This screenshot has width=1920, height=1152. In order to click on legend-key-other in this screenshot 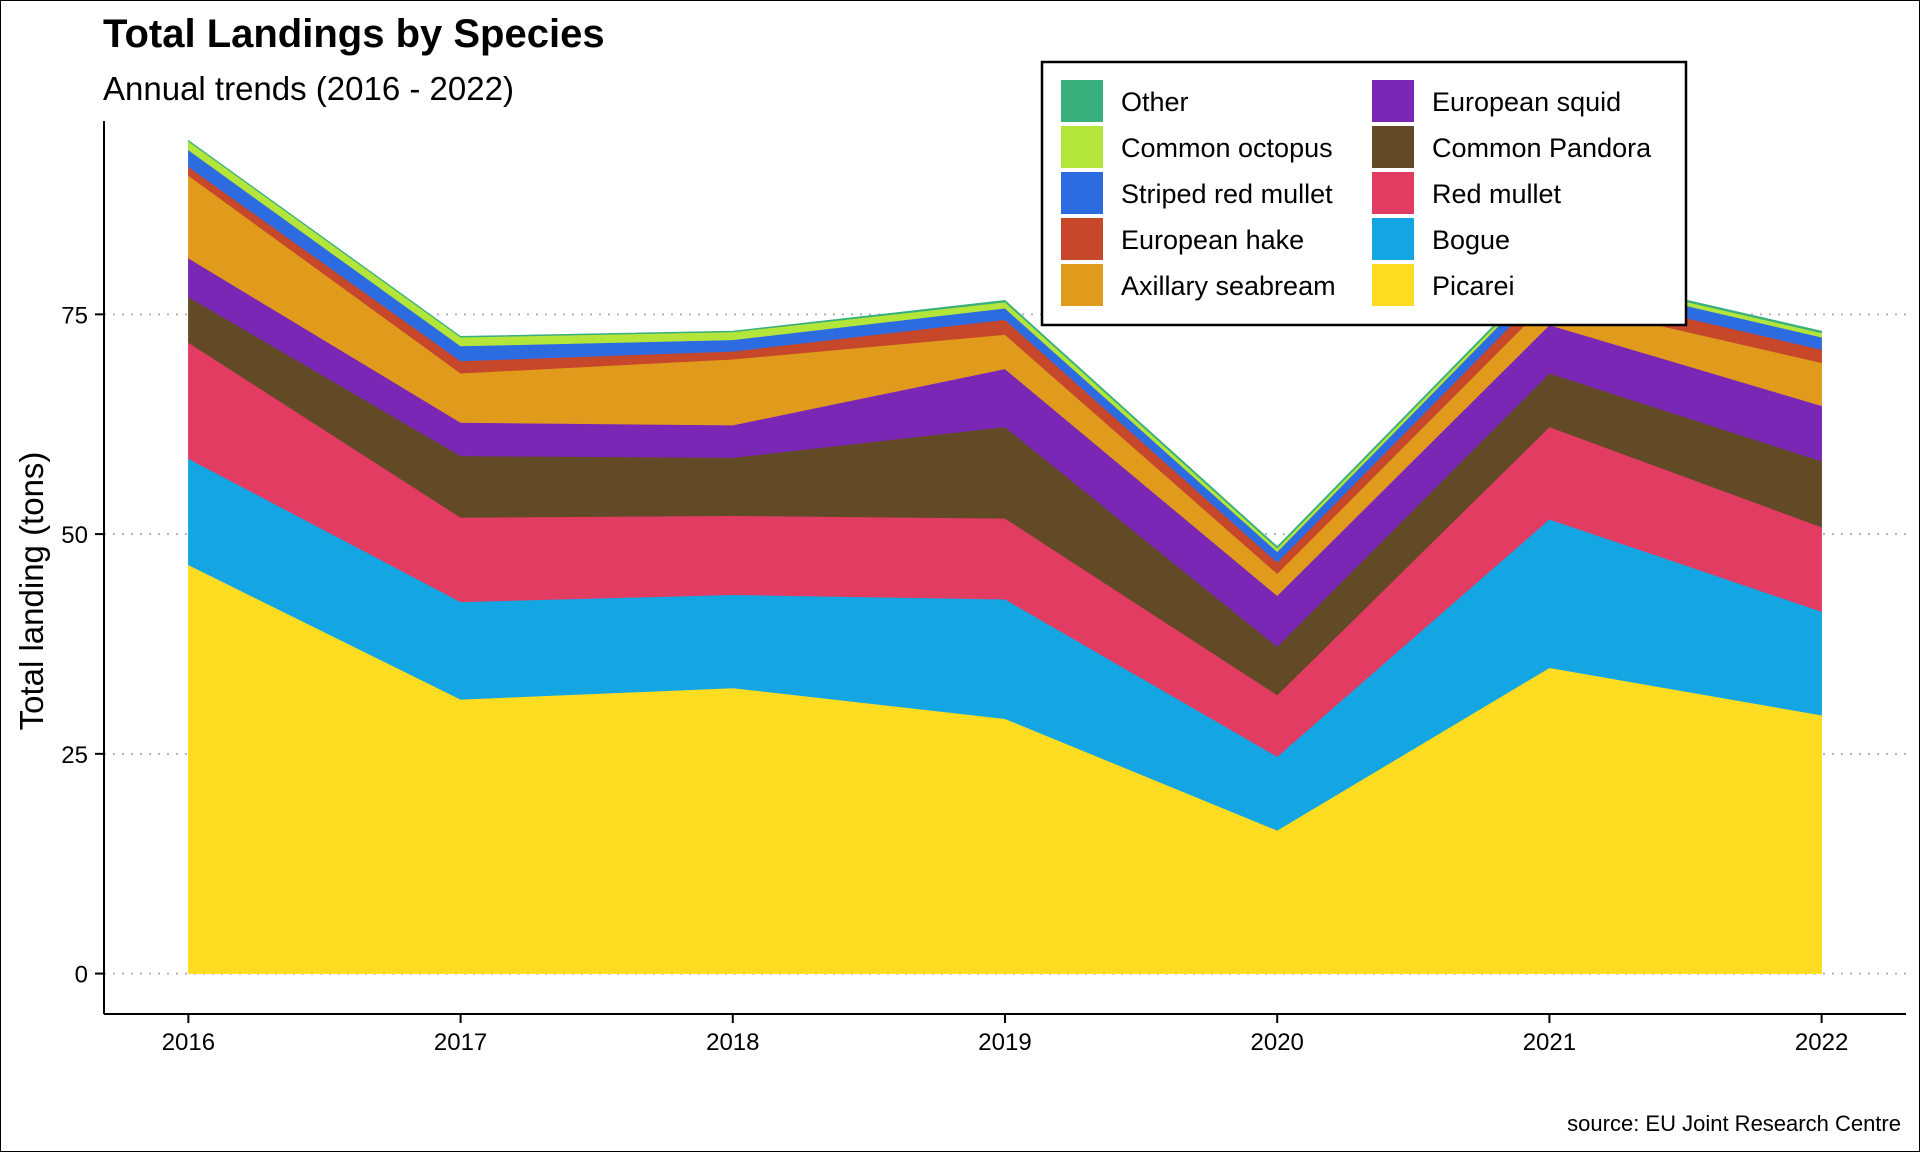, I will do `click(1082, 101)`.